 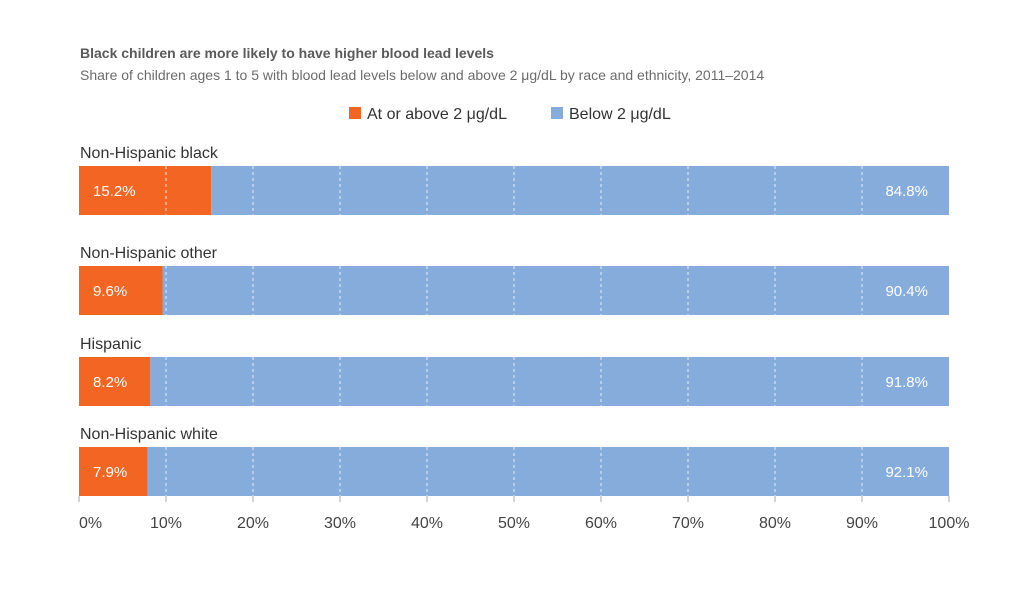 What do you see at coordinates (906, 382) in the screenshot?
I see `data-label: 91.8%` at bounding box center [906, 382].